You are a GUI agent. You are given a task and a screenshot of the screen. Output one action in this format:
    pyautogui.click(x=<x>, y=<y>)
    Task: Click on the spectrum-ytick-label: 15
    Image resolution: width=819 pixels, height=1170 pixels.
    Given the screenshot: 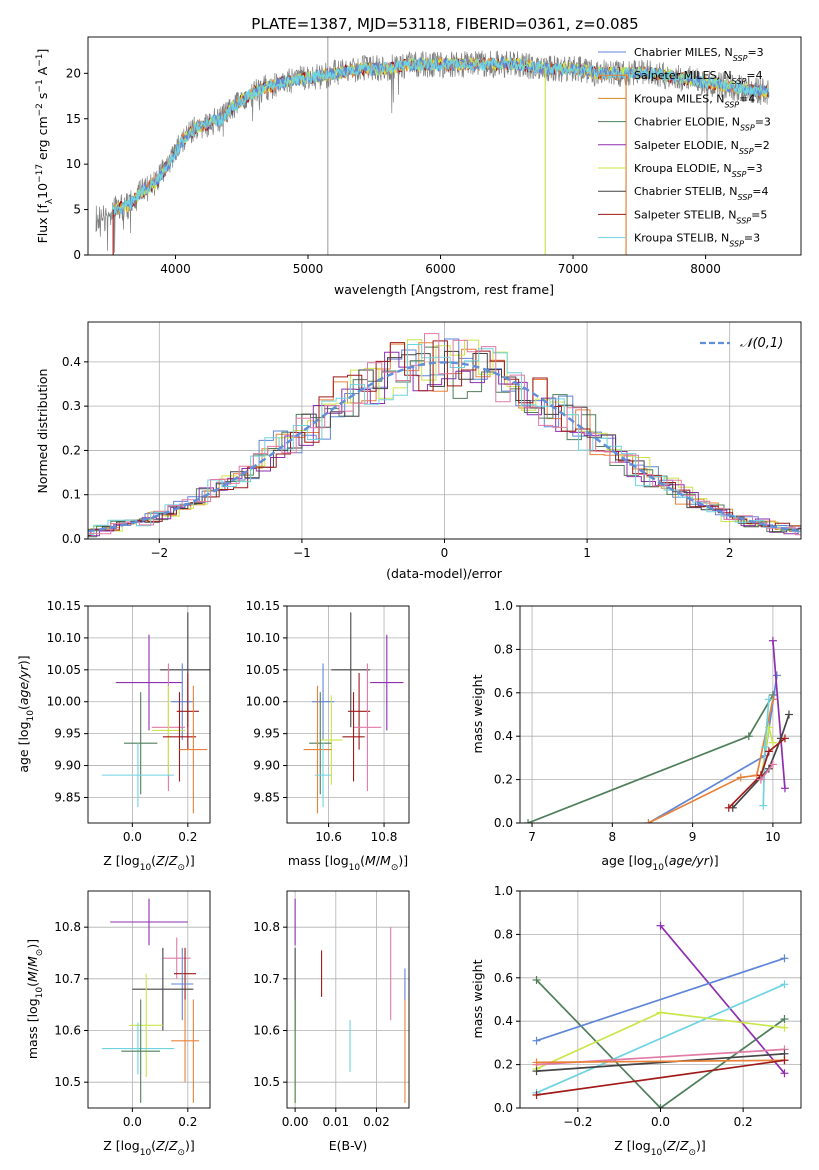 What is the action you would take?
    pyautogui.click(x=73, y=119)
    